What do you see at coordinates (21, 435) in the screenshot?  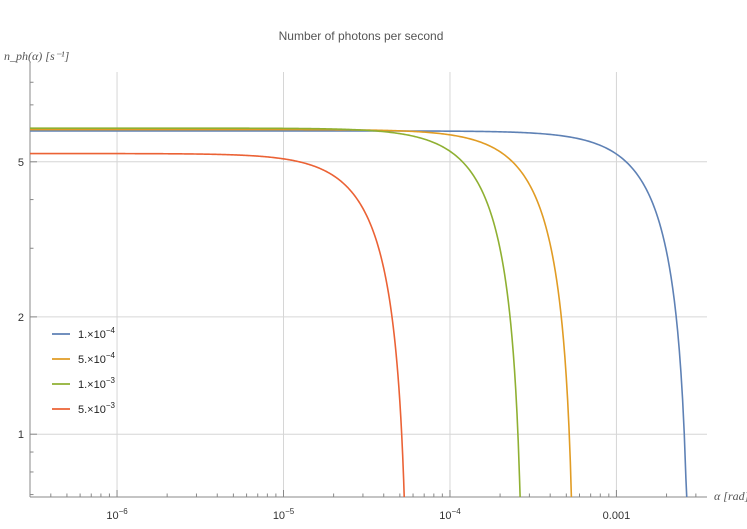 I see `y-tick-label: 1` at bounding box center [21, 435].